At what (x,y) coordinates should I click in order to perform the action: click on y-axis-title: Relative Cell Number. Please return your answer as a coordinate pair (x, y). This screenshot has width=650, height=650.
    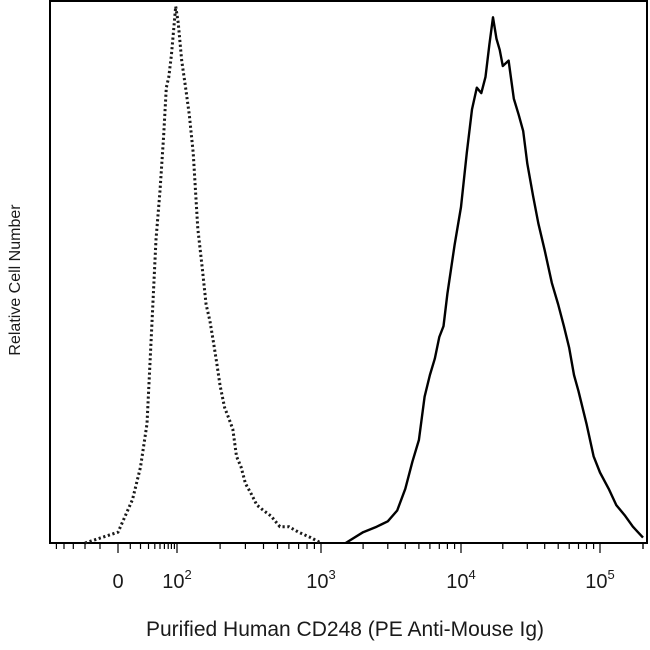
    Looking at the image, I should click on (15, 280).